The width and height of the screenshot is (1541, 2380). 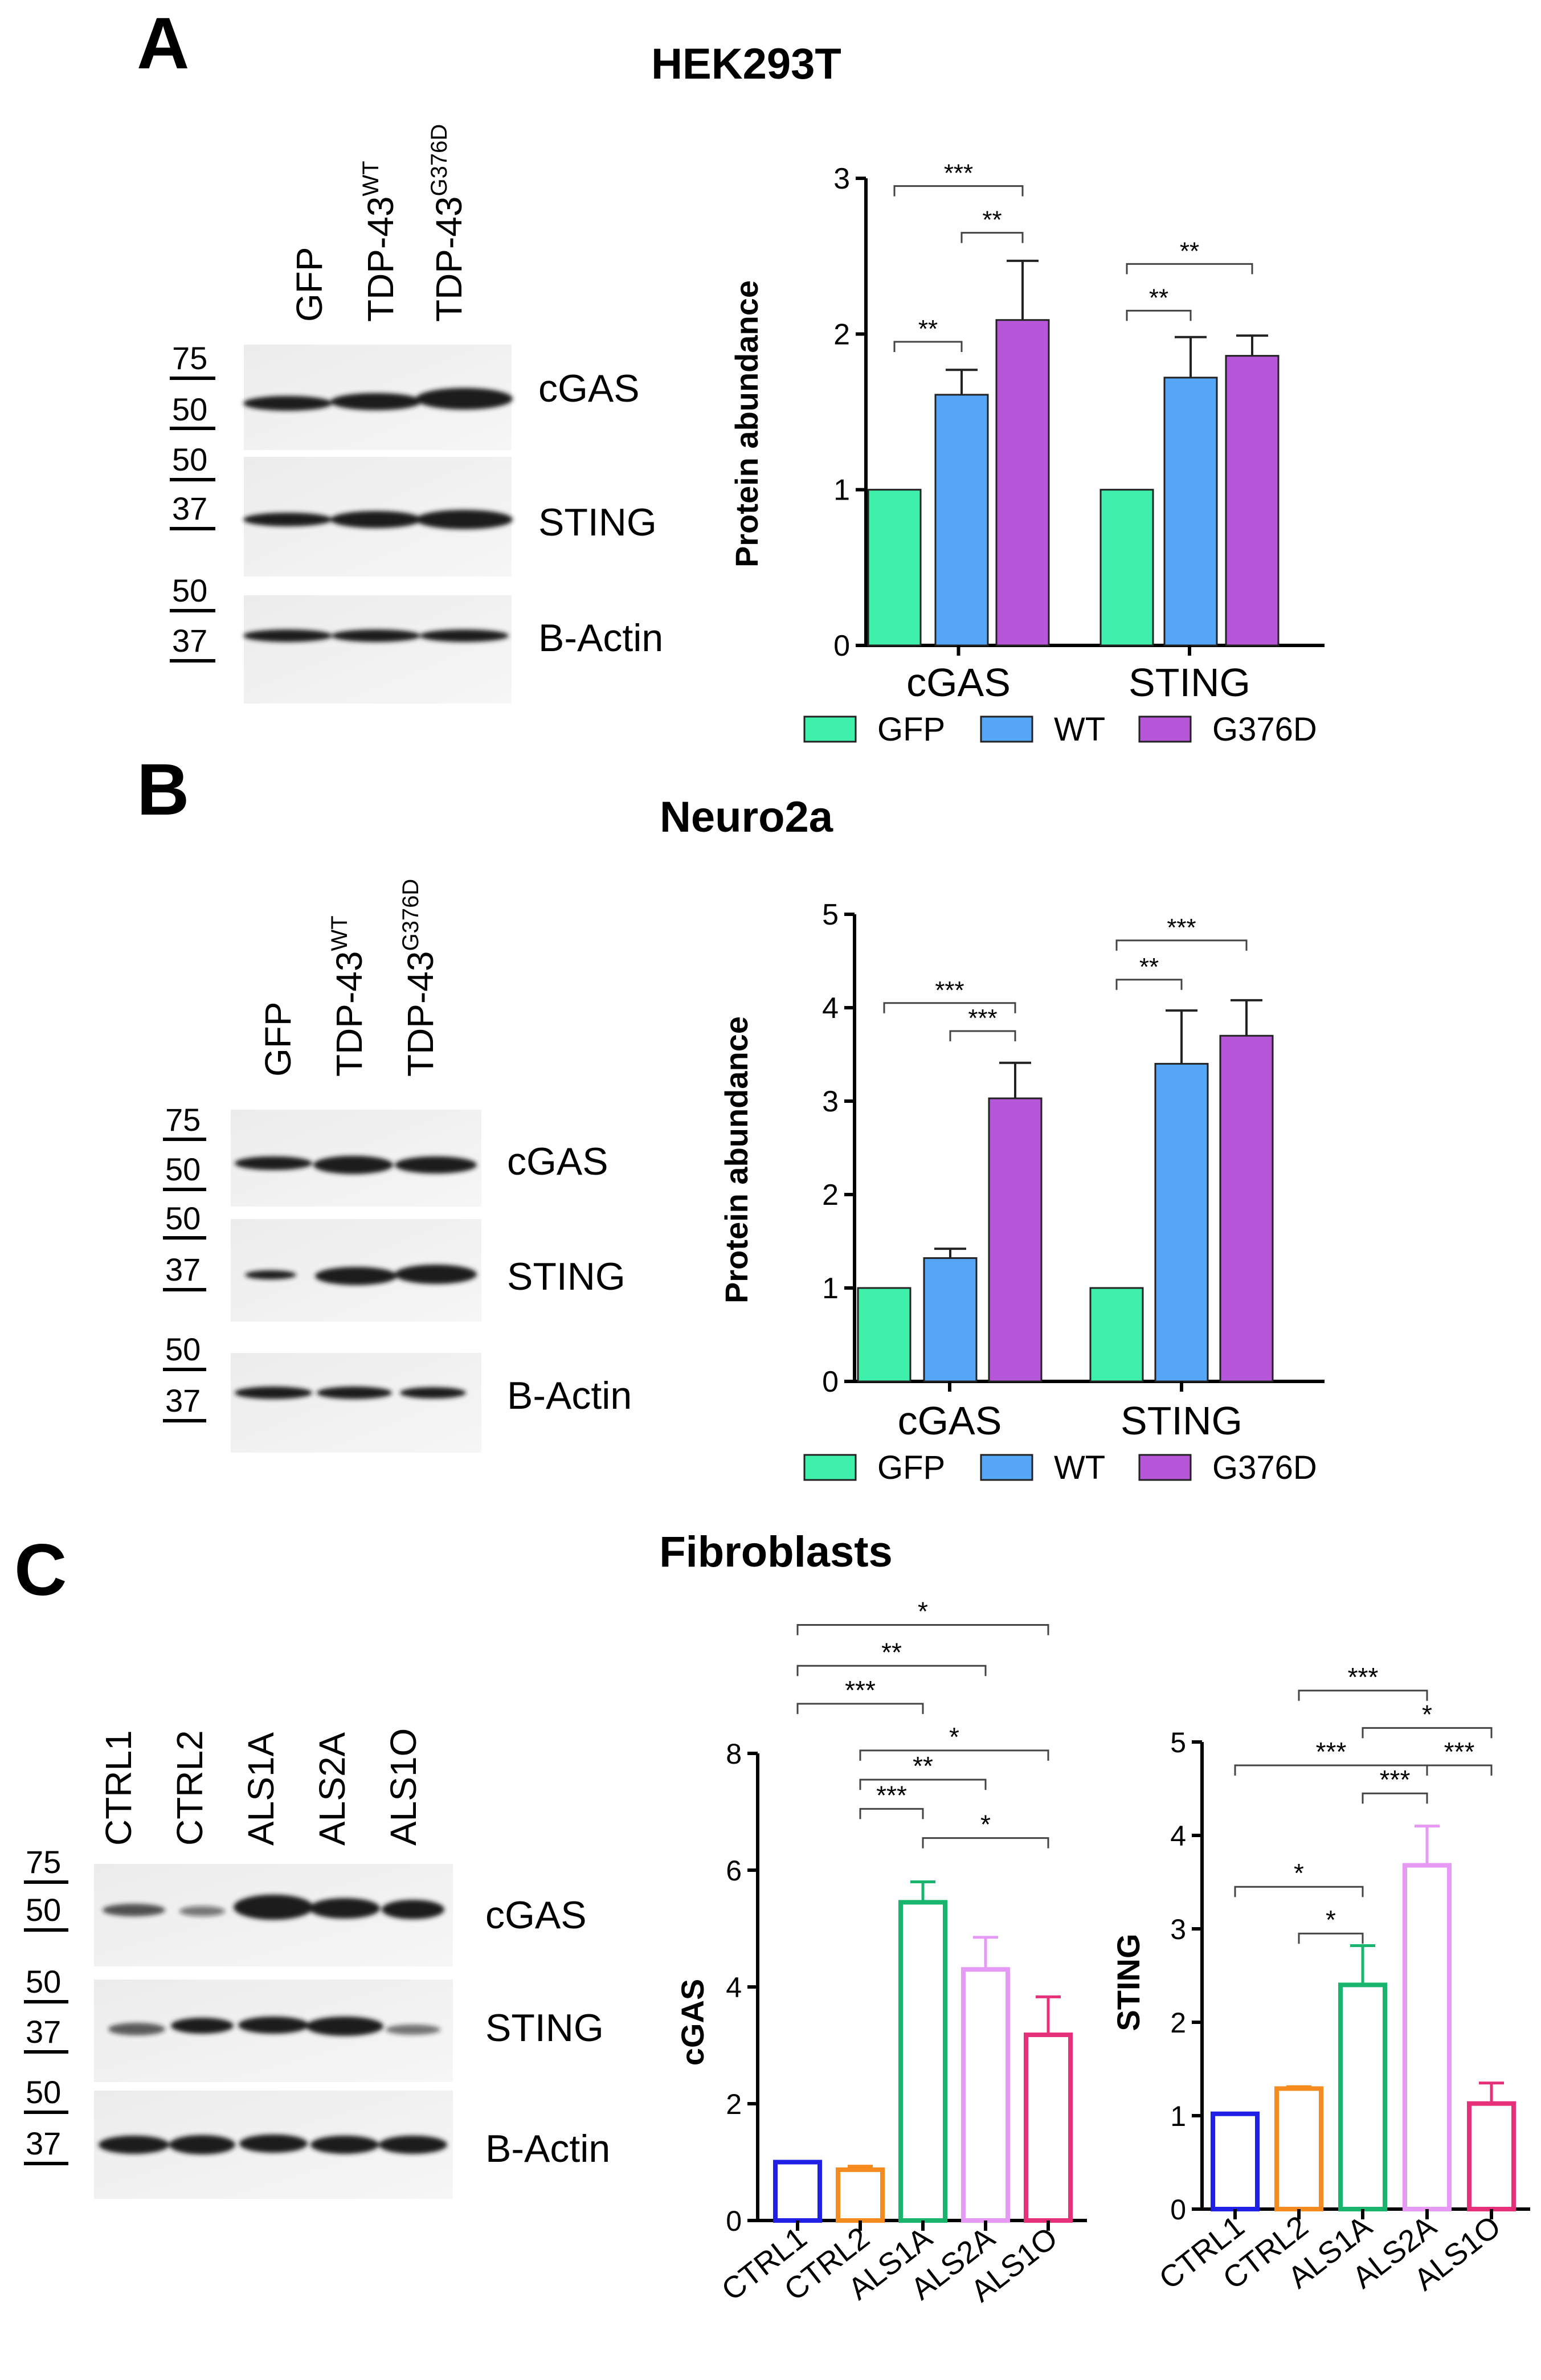 What do you see at coordinates (163, 43) in the screenshot?
I see `panel-letter: A` at bounding box center [163, 43].